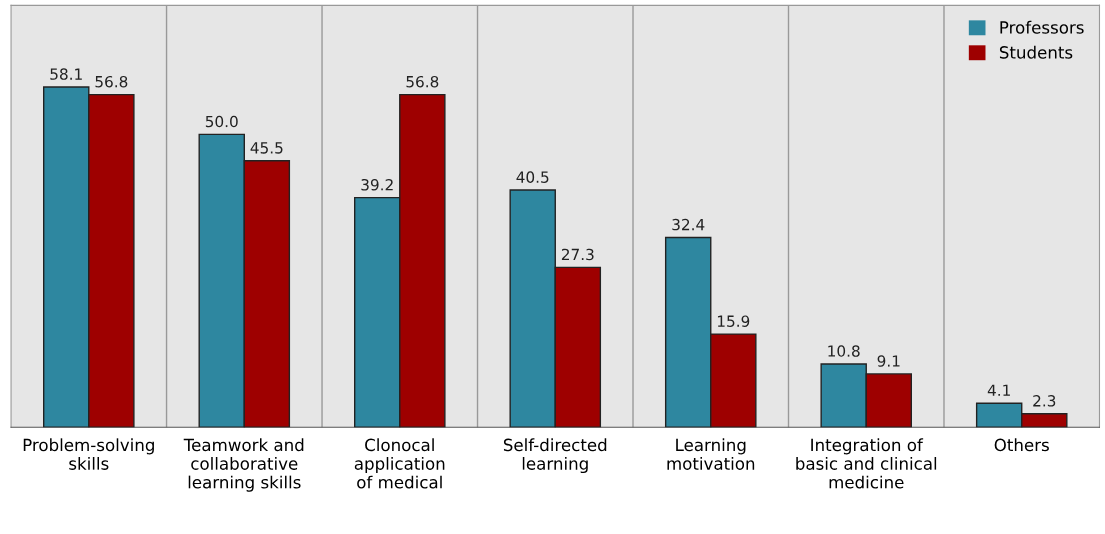  I want to click on x-tick-label: Others, so click(1021, 445).